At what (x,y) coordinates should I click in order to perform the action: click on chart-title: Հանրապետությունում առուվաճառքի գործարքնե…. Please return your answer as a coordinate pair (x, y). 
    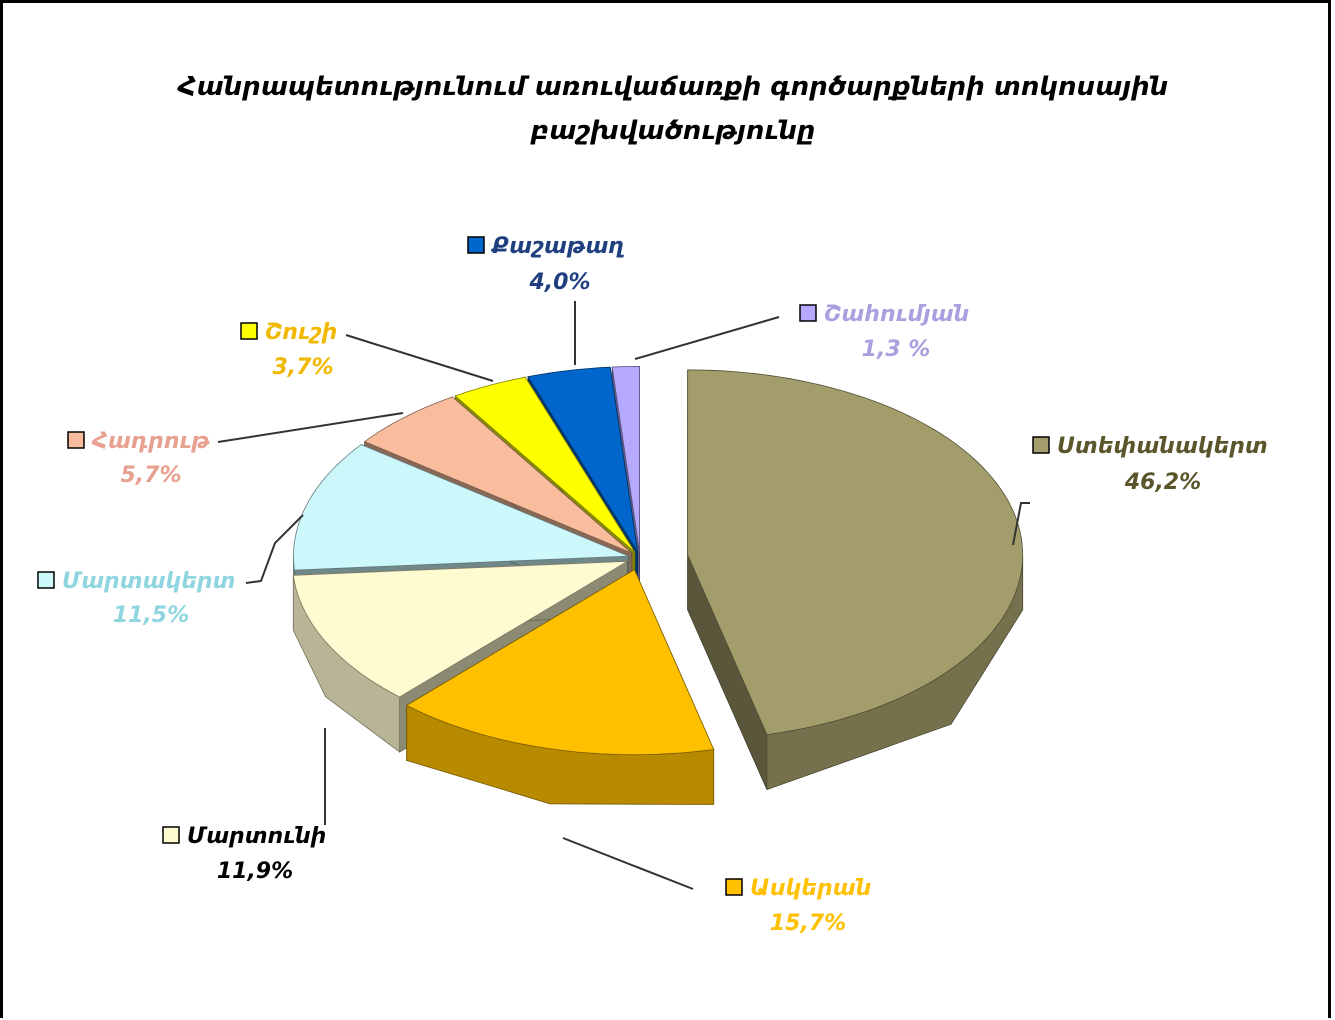
    Looking at the image, I should click on (673, 109).